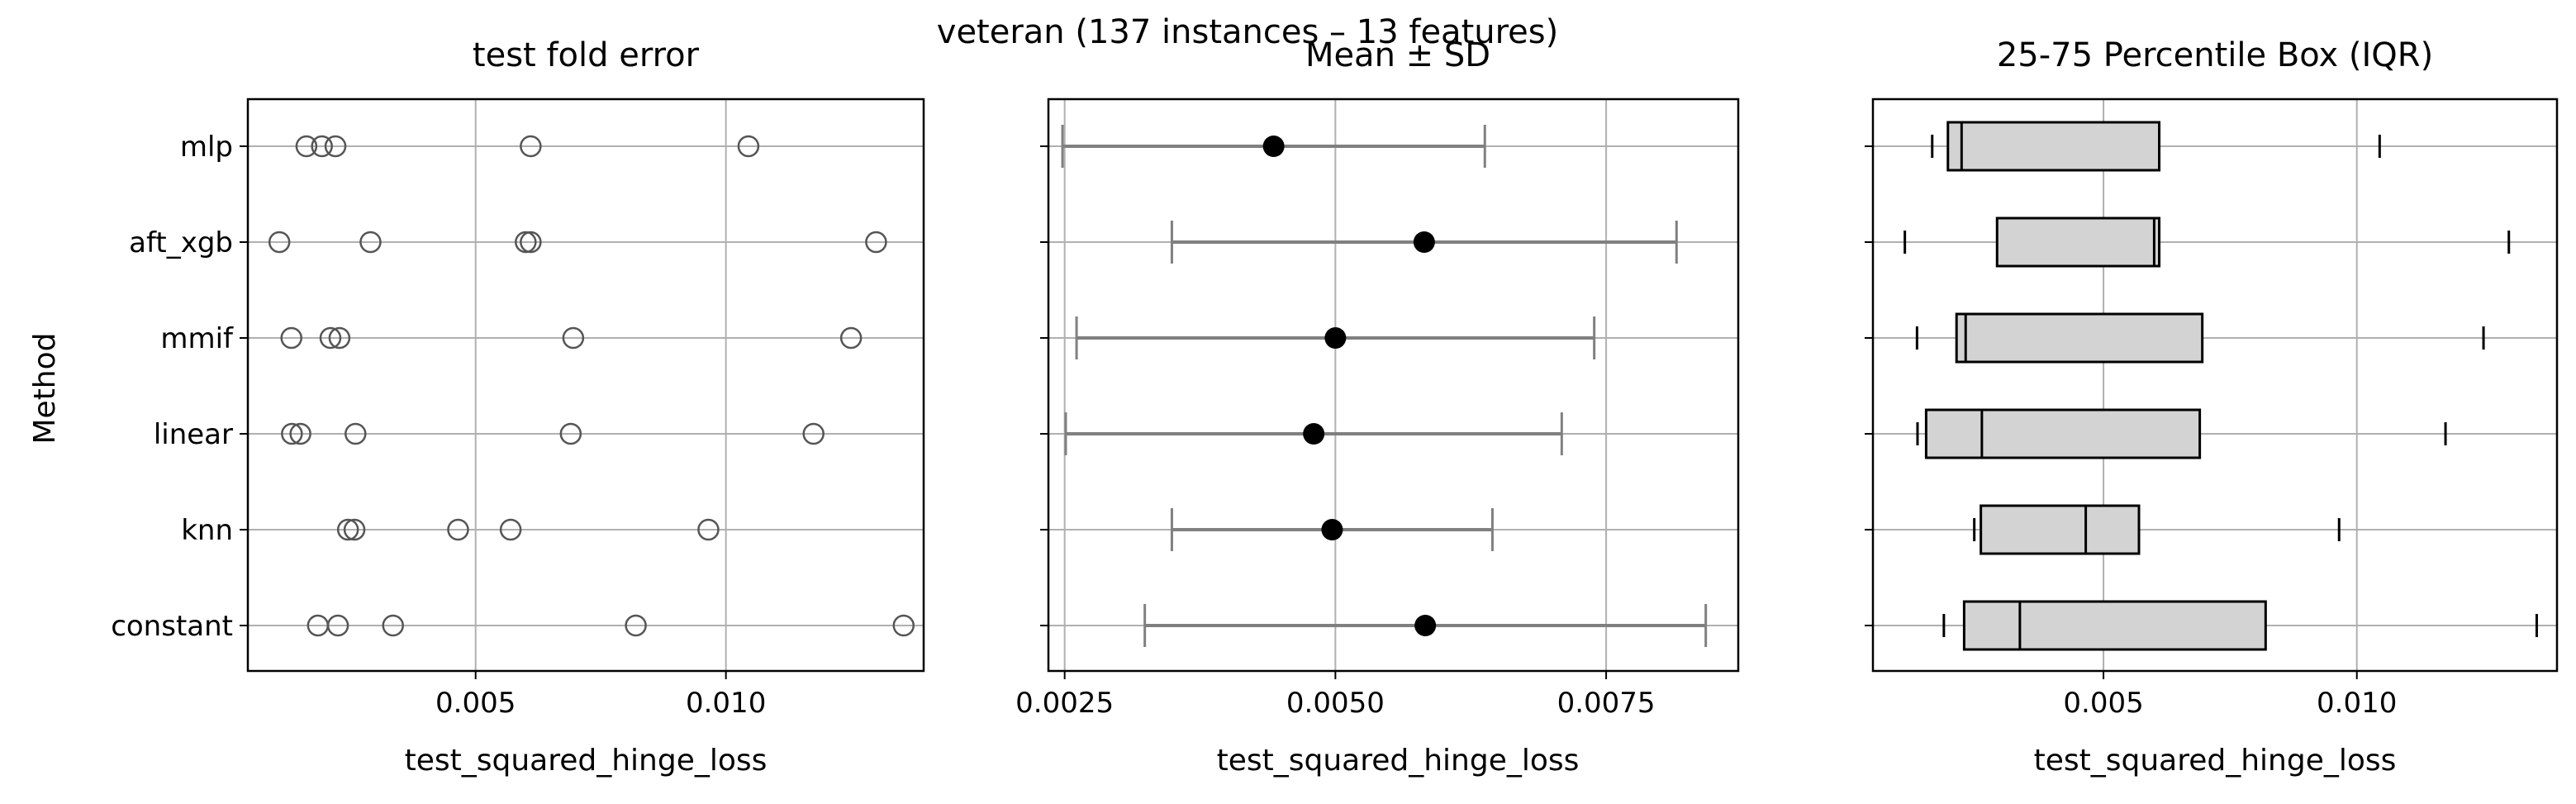  Describe the element at coordinates (1064, 703) in the screenshot. I see `x-tick-label: 0.0025` at that location.